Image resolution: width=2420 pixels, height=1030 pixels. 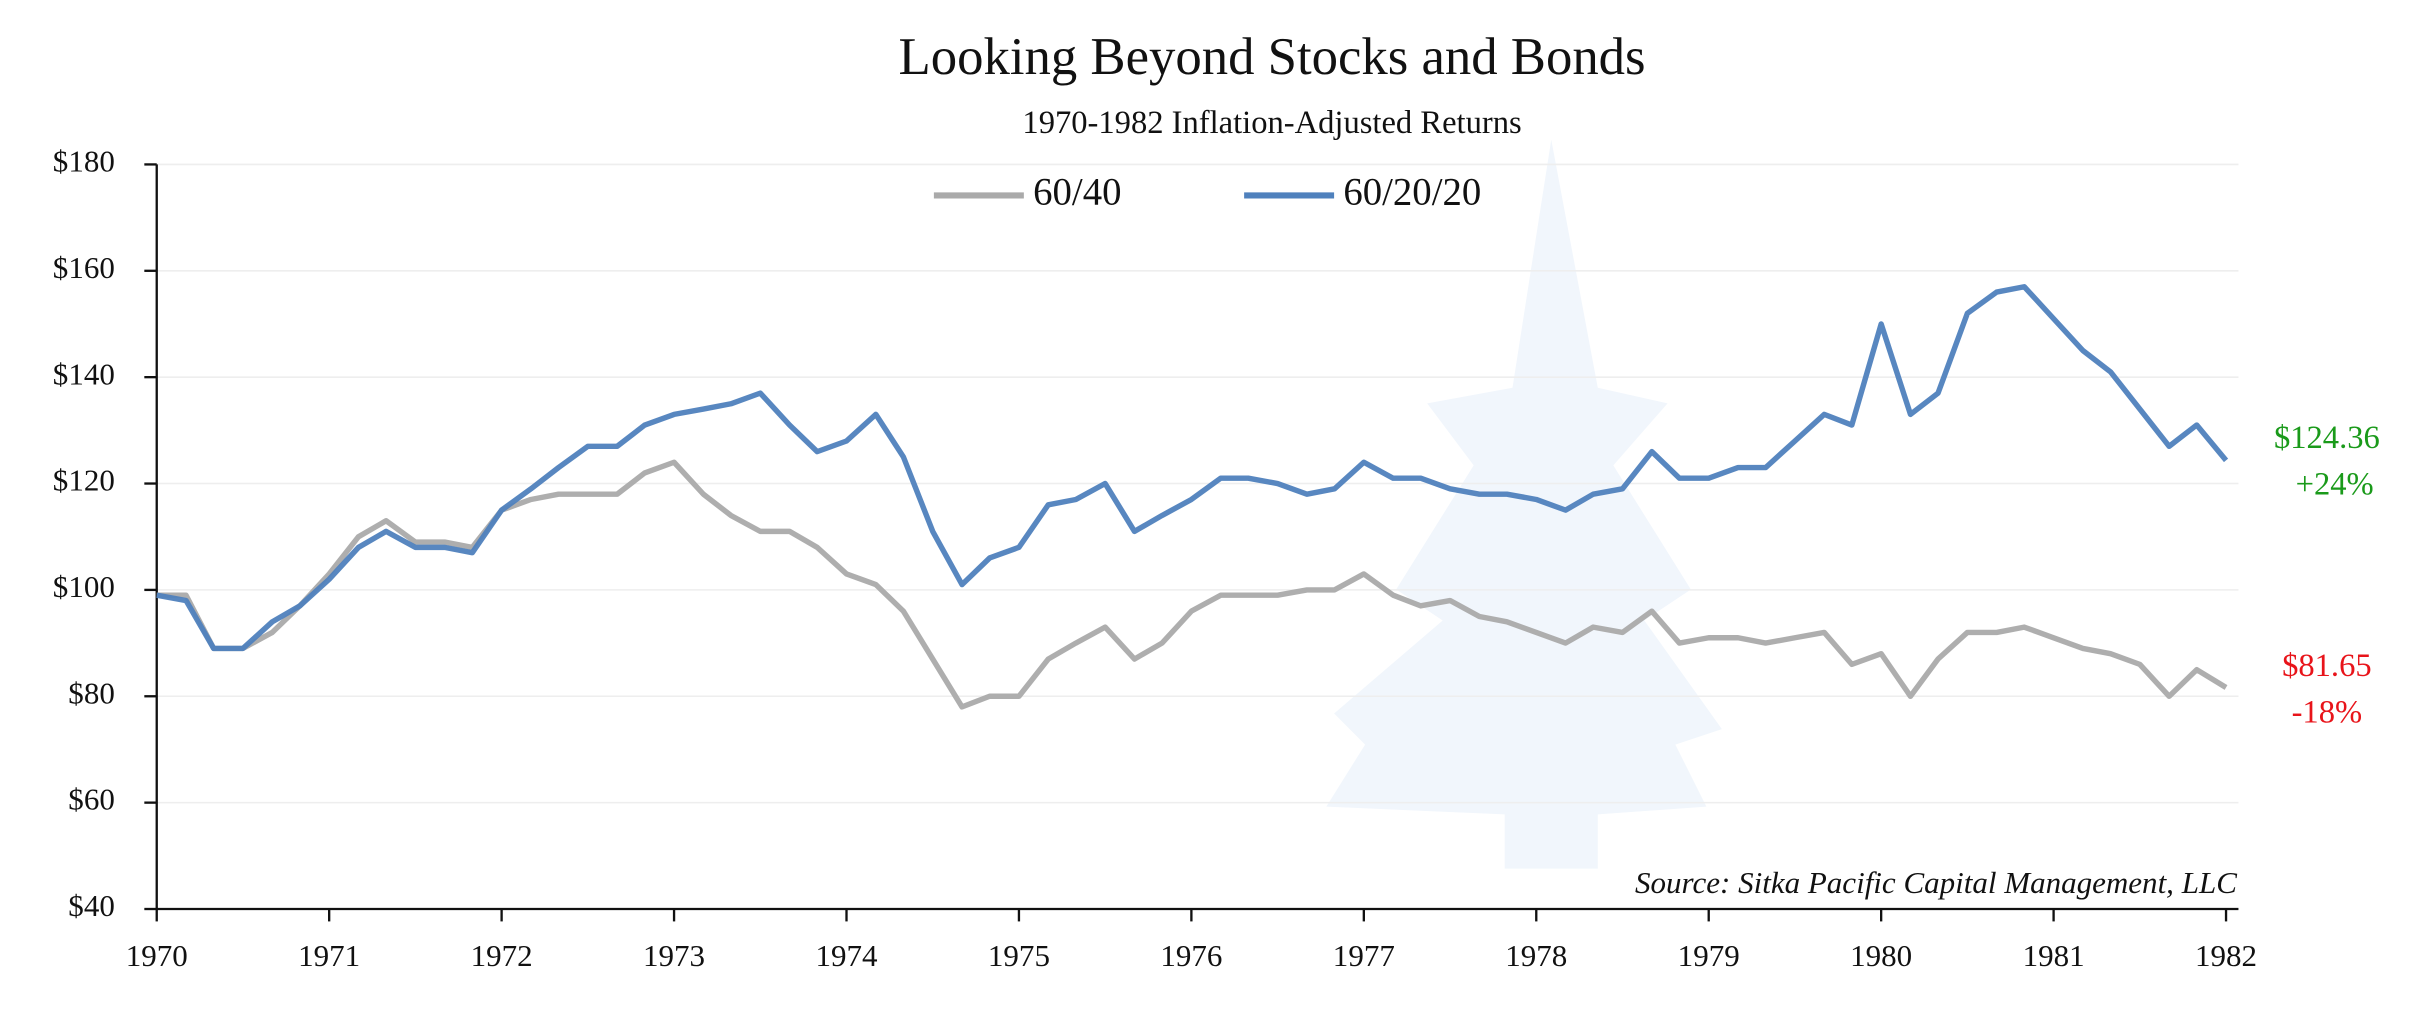 I want to click on x-tick-label: 1976, so click(x=1191, y=955).